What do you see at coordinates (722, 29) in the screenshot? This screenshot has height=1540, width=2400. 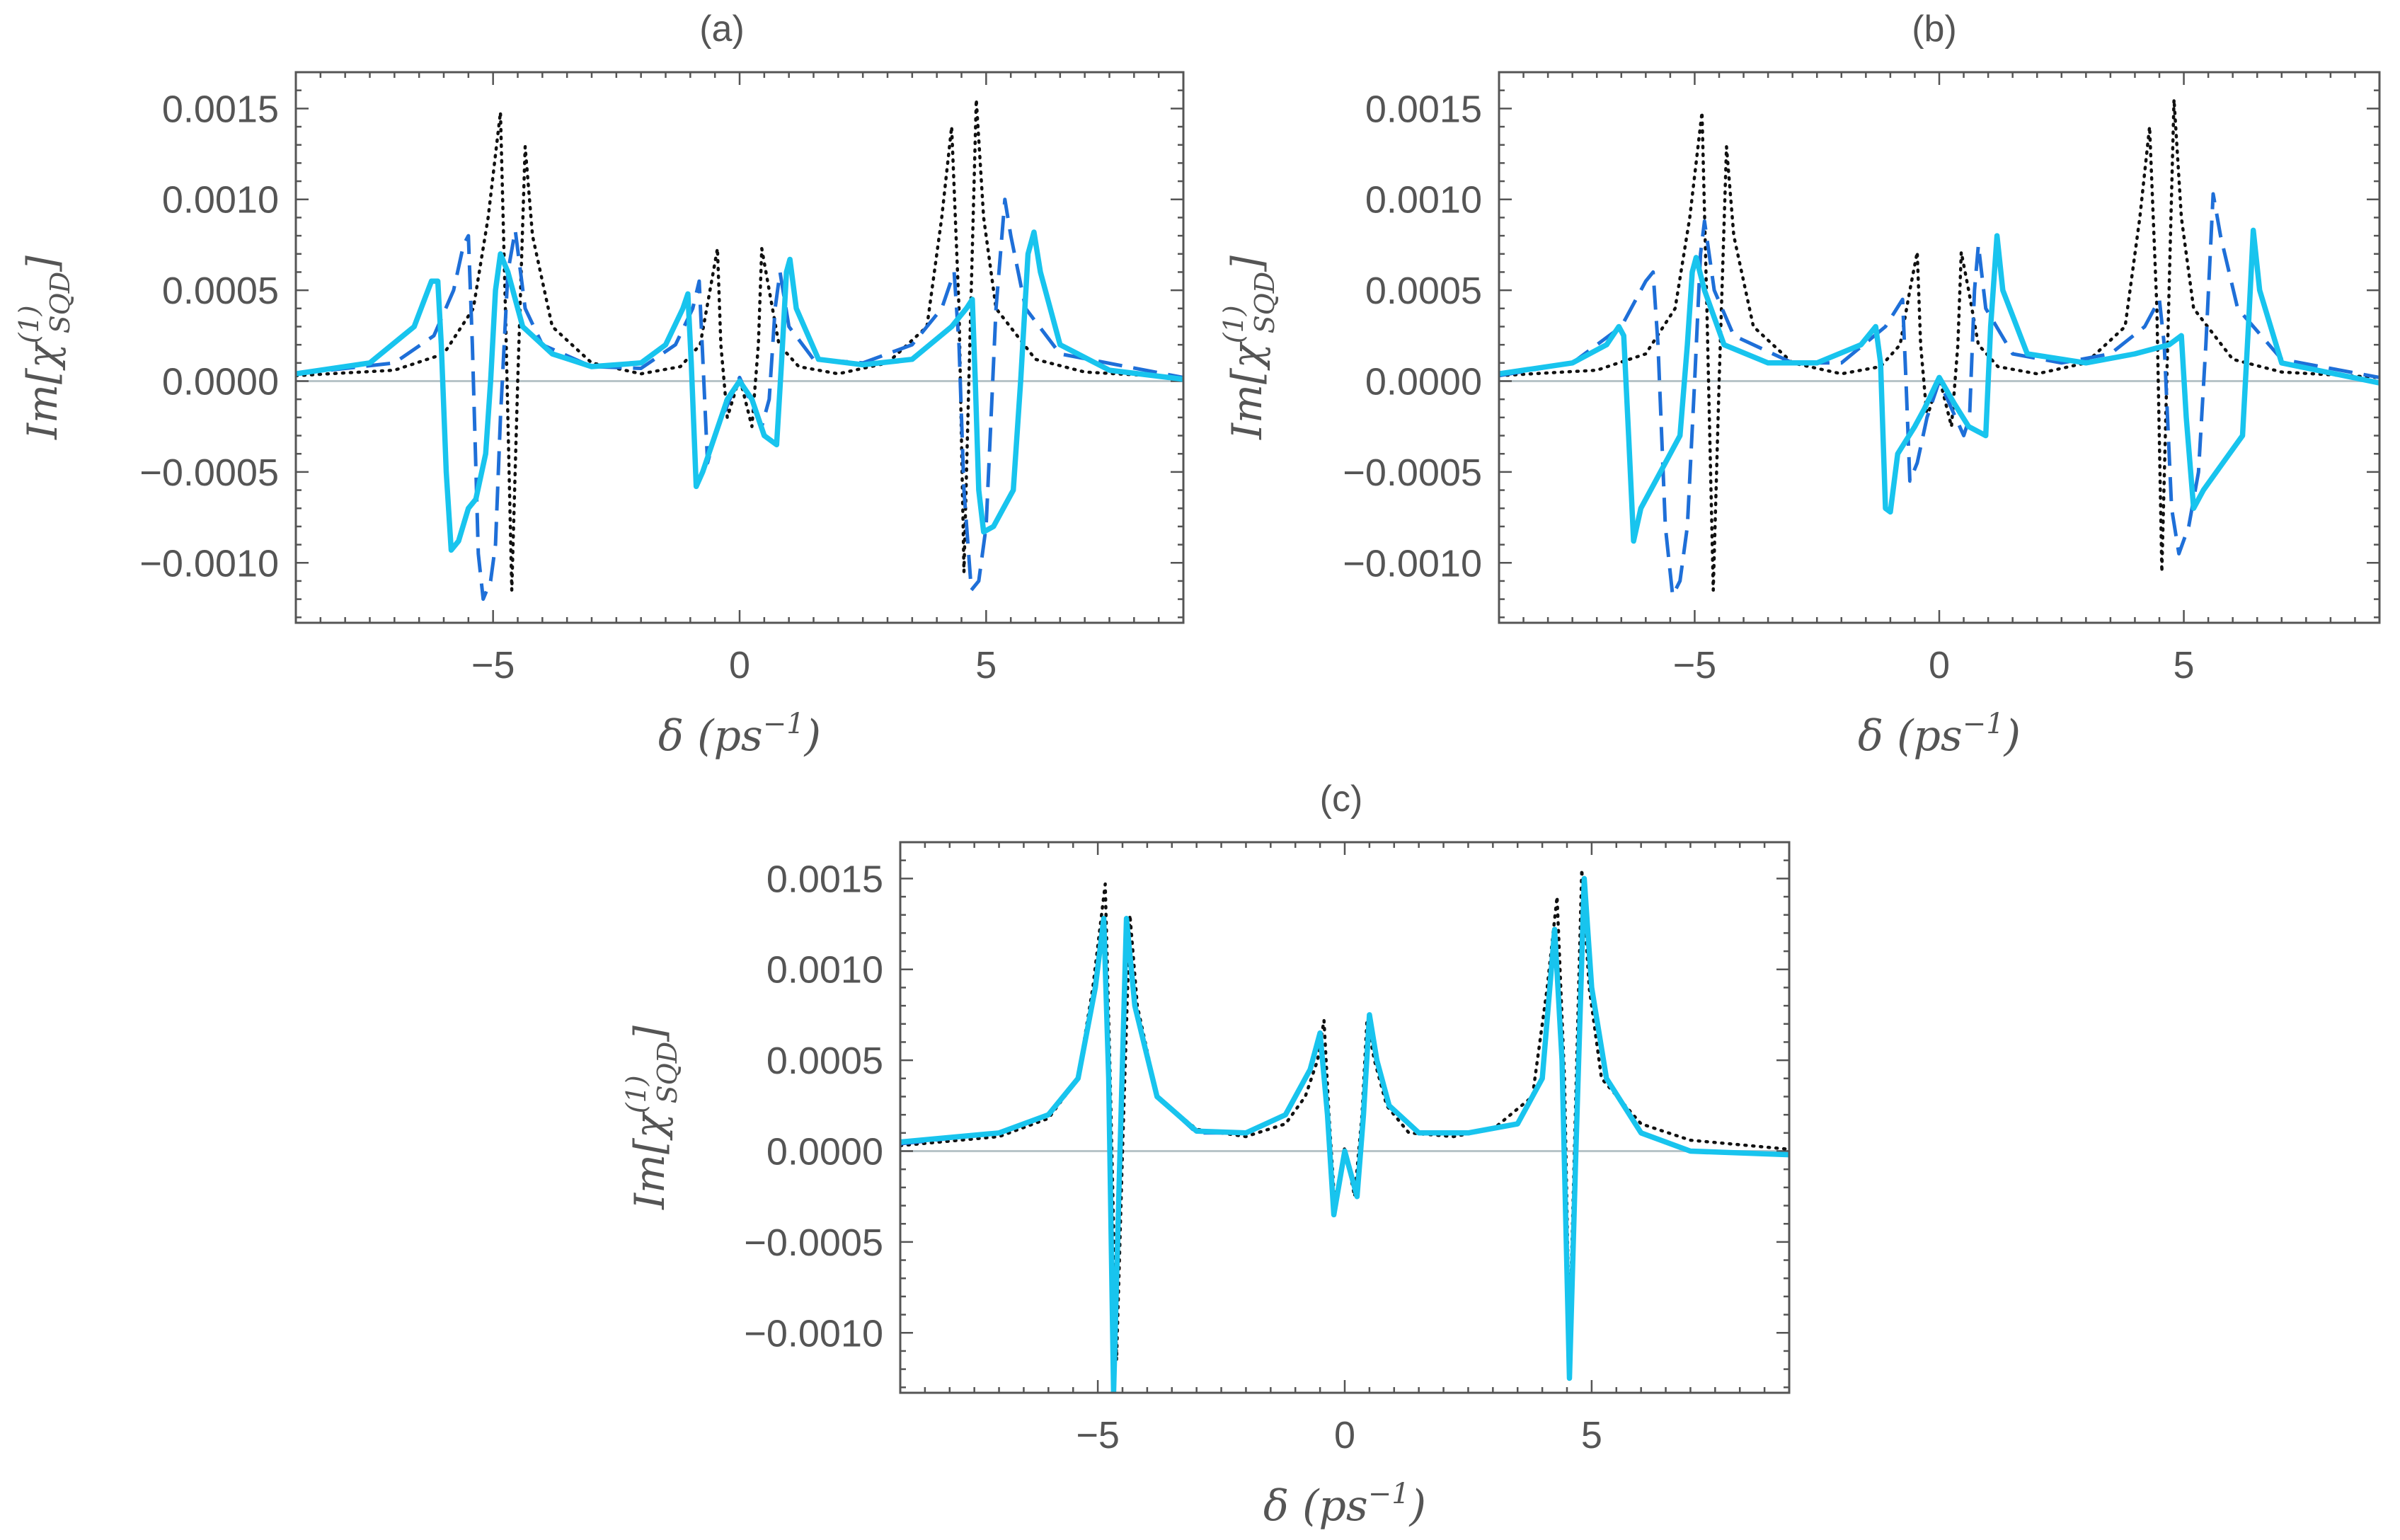 I see `panel-title: (a)` at bounding box center [722, 29].